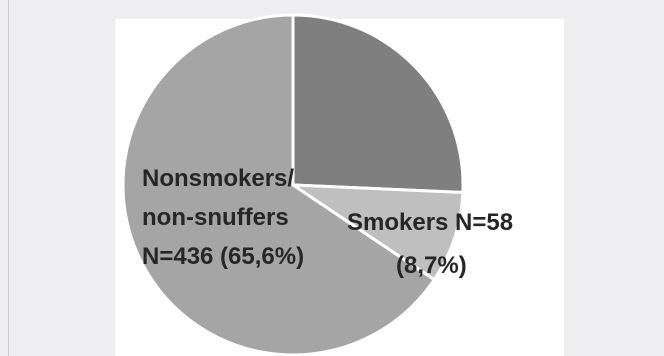  What do you see at coordinates (378, 104) in the screenshot?
I see `pie-slice-other` at bounding box center [378, 104].